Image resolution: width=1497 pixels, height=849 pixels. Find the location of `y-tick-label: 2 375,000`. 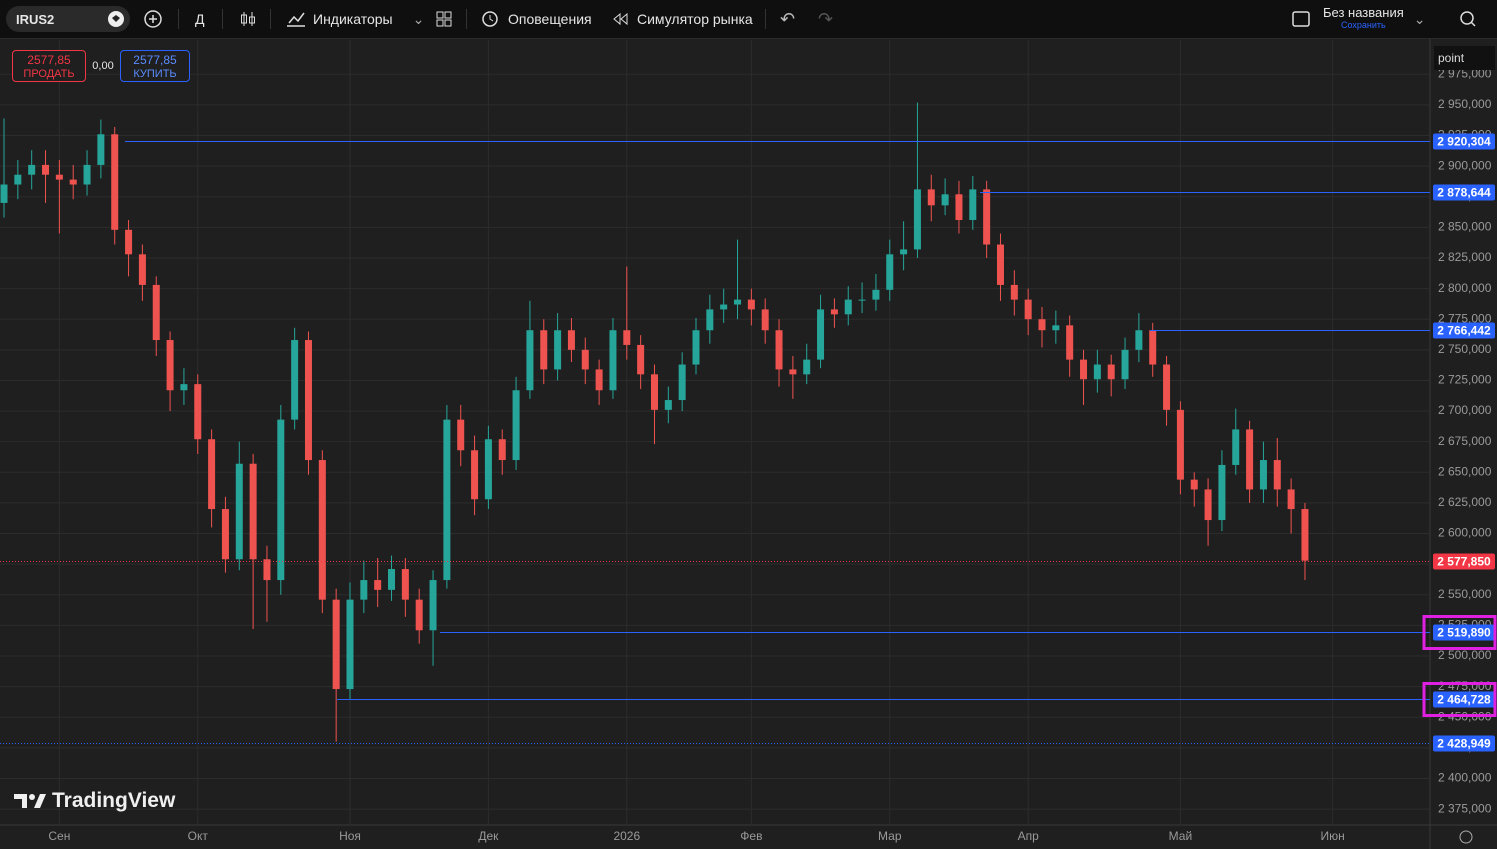

y-tick-label: 2 375,000 is located at coordinates (1465, 808).